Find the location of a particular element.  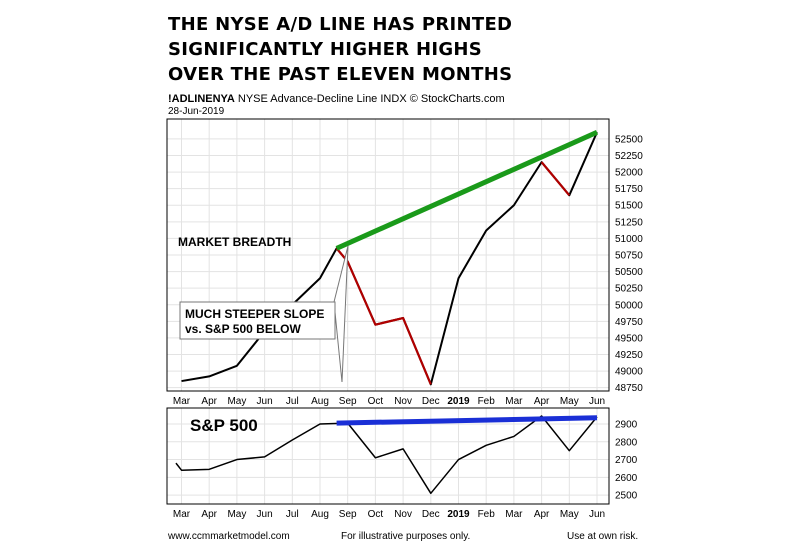

series-name-label: NYSE Advance-Decline Line is located at coordinates (307, 99).